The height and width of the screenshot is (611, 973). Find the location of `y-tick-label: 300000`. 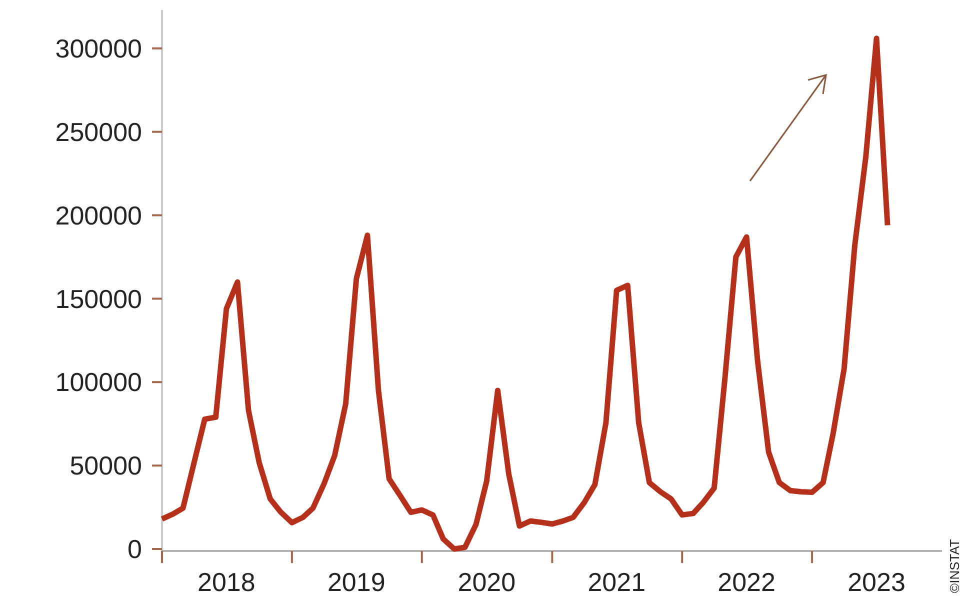

y-tick-label: 300000 is located at coordinates (98, 48).